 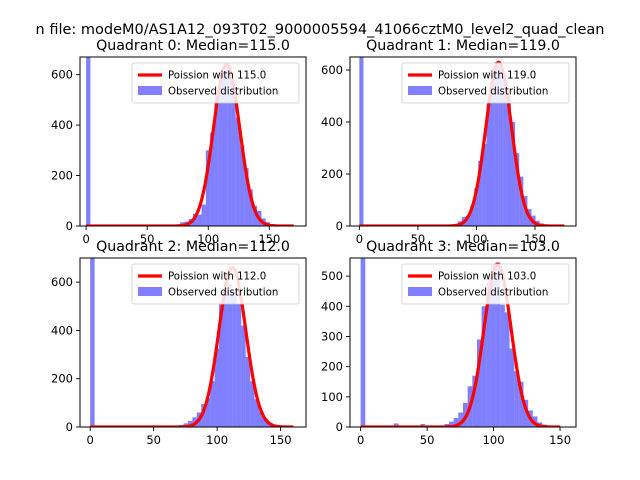 I want to click on y-tick-label: 300, so click(x=332, y=336).